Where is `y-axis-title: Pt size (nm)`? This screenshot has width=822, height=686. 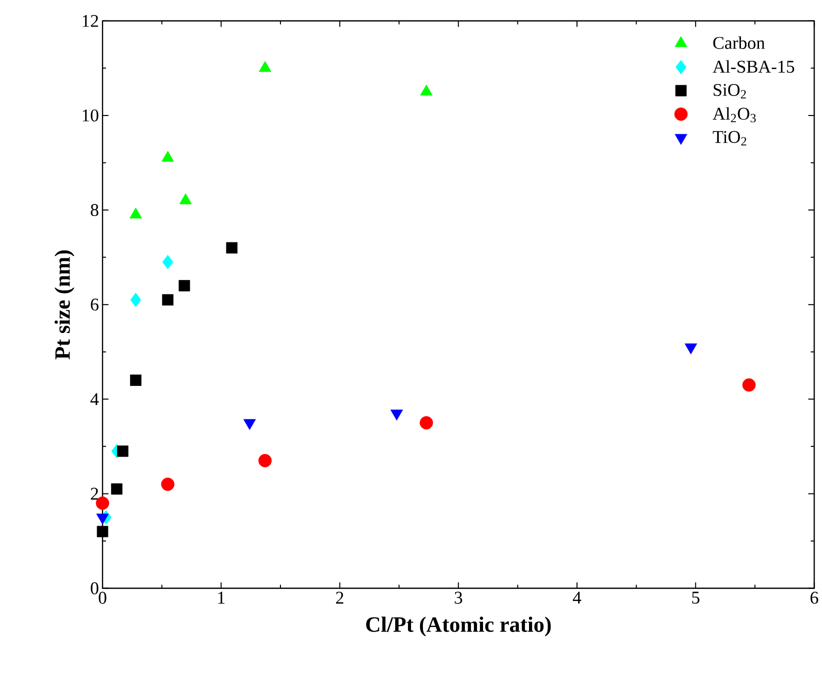 y-axis-title: Pt size (nm) is located at coordinates (64, 305).